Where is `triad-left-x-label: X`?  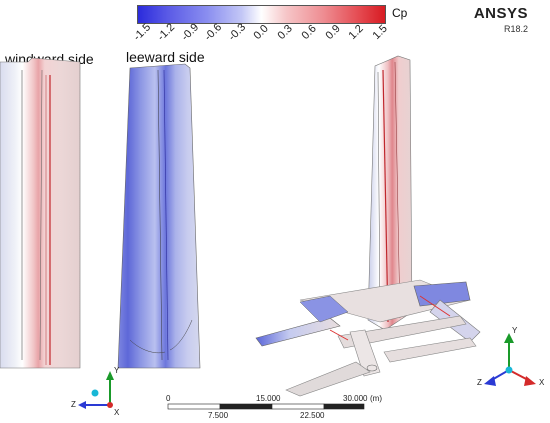 triad-left-x-label: X is located at coordinates (117, 412).